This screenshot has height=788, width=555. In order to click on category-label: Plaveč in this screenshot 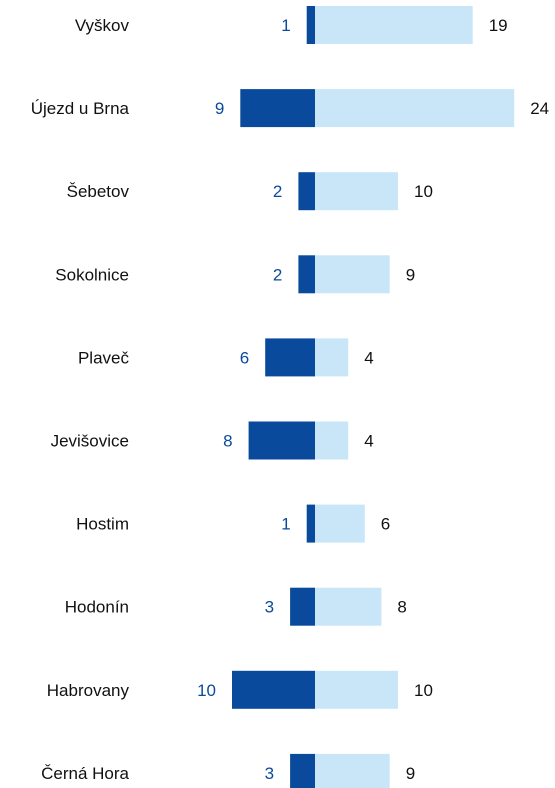, I will do `click(104, 357)`.